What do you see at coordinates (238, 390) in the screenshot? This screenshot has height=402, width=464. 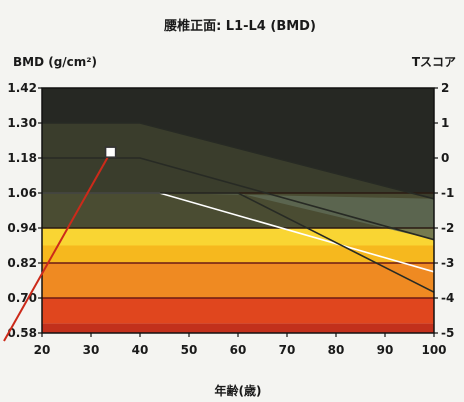 I see `x-axis-label: 年齢(歳)` at bounding box center [238, 390].